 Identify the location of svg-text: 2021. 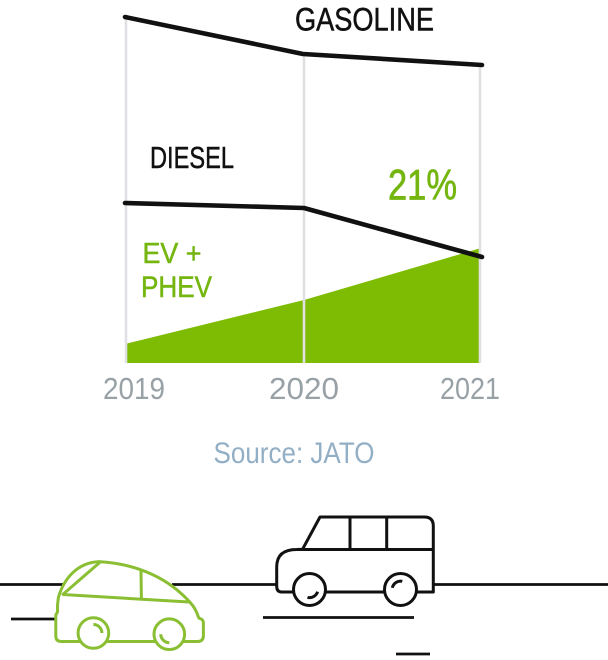
(470, 388).